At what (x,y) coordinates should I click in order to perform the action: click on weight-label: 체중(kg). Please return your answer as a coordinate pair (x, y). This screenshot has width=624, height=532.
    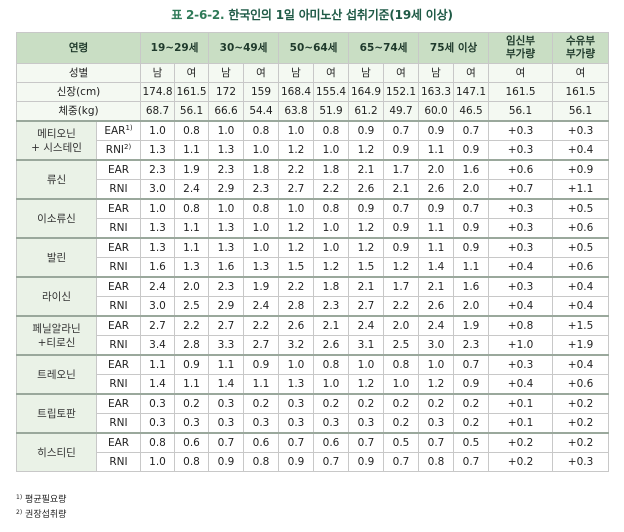
    Looking at the image, I should click on (78, 111).